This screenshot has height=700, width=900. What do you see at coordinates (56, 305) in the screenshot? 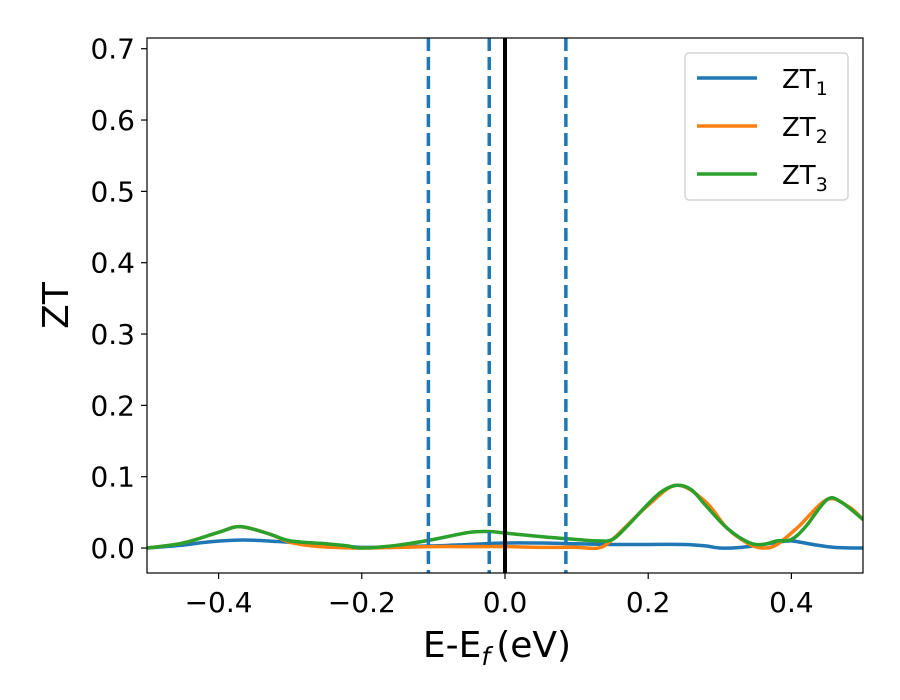
I see `y-axis-label: ZT` at bounding box center [56, 305].